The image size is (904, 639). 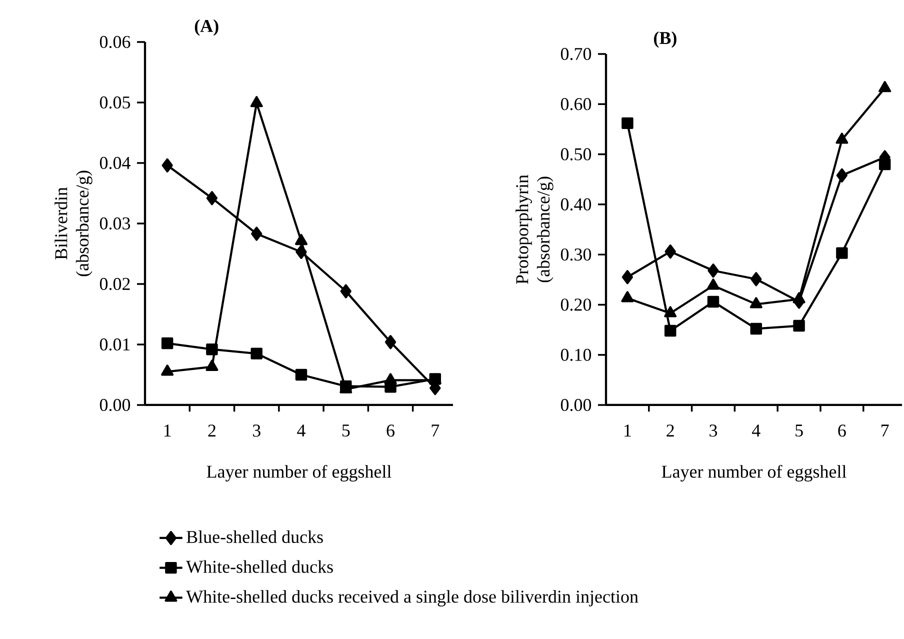 What do you see at coordinates (576, 304) in the screenshot?
I see `y-tick-label: 0.20` at bounding box center [576, 304].